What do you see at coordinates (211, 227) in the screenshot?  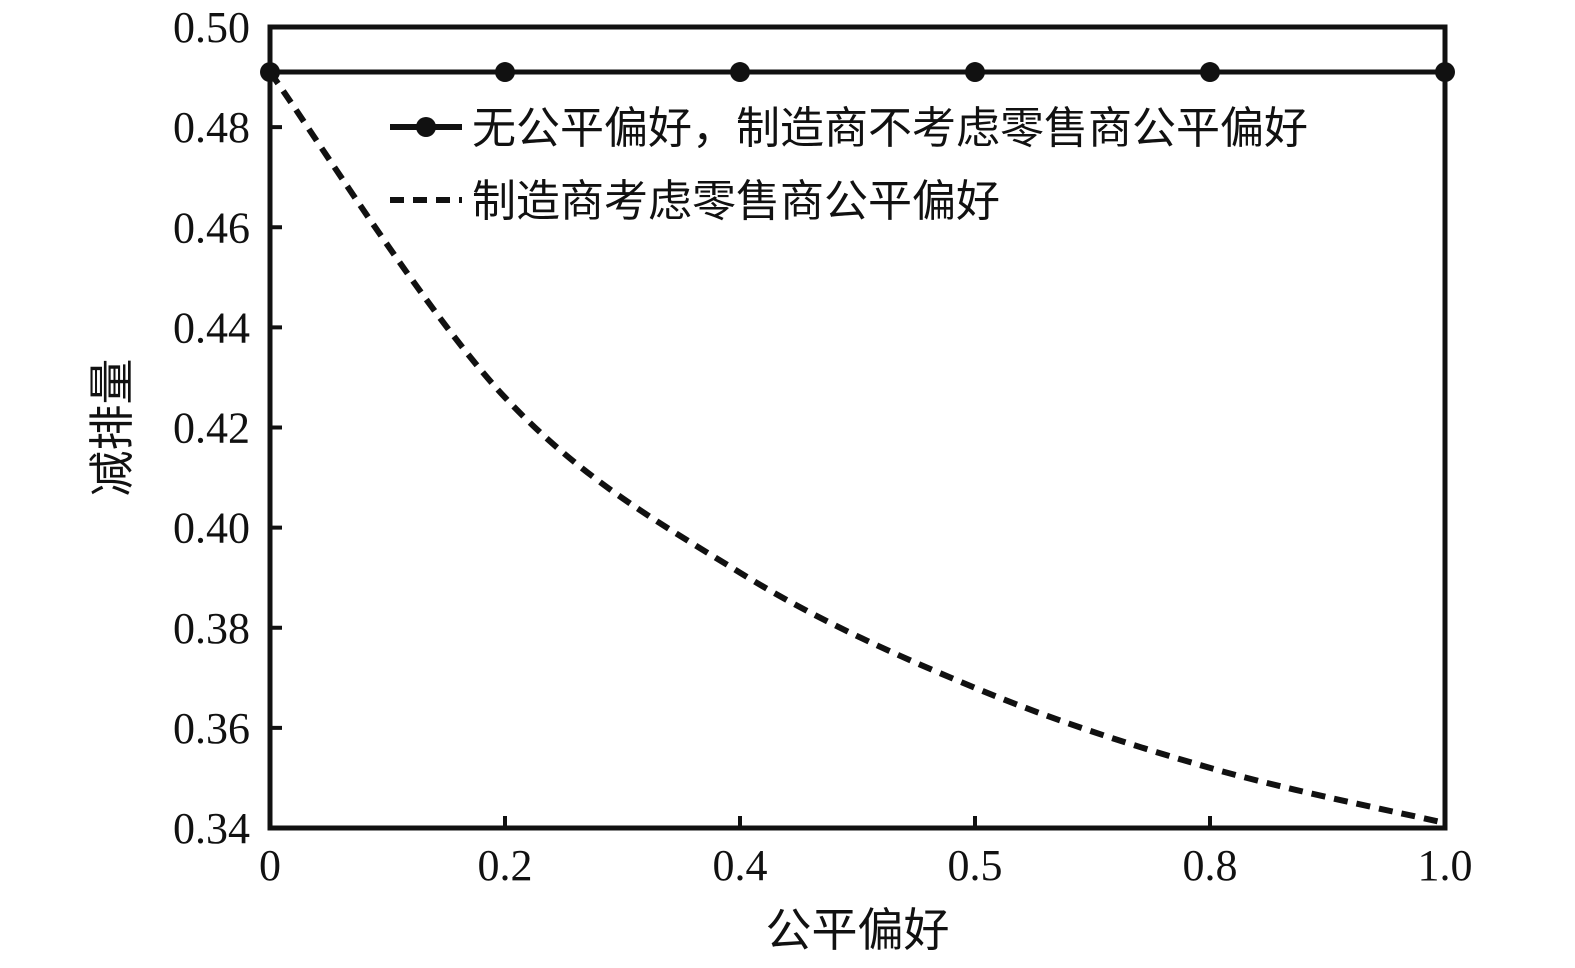 I see `y-tick-label: 0.46` at bounding box center [211, 227].